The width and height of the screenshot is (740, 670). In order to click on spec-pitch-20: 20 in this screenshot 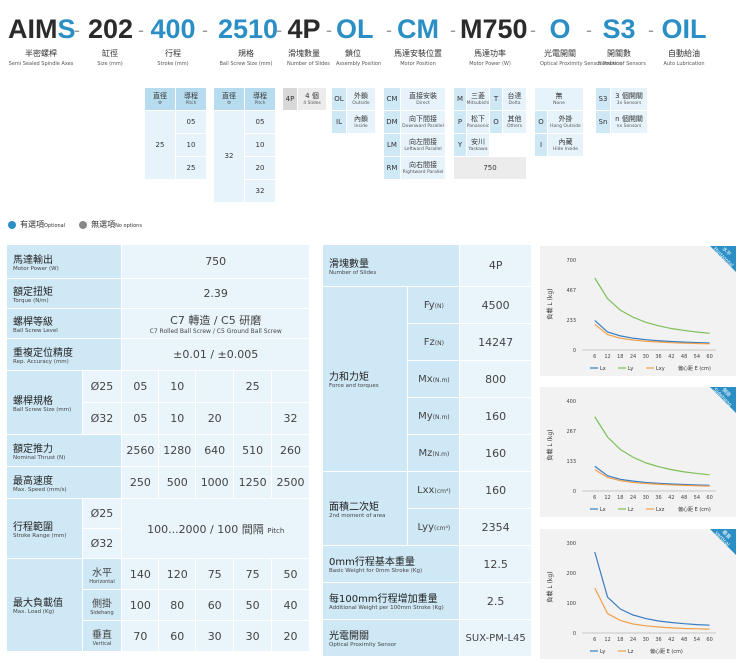, I will do `click(260, 168)`.